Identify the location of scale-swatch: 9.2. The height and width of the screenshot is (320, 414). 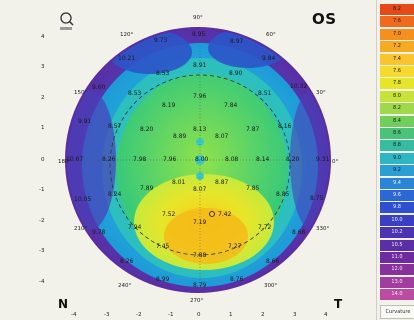
(397, 171).